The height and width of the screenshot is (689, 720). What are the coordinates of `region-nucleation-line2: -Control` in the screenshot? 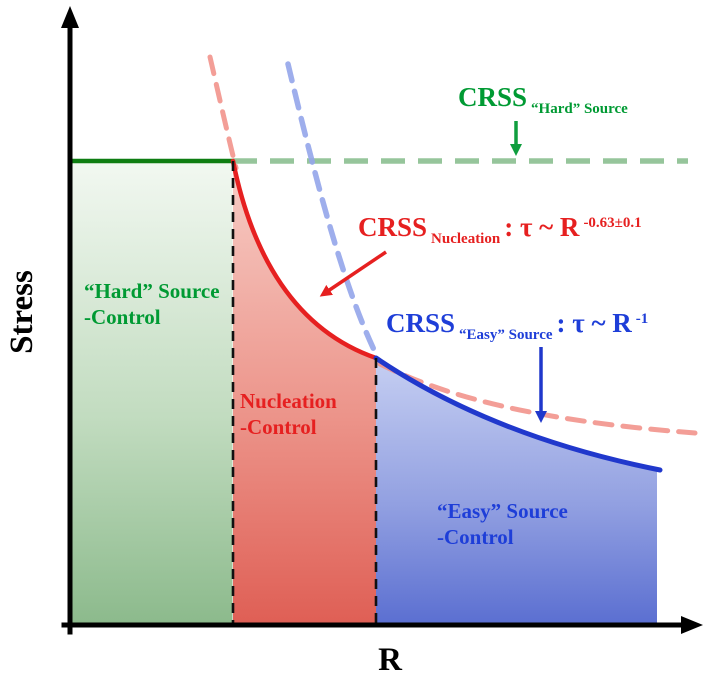 It's located at (278, 427).